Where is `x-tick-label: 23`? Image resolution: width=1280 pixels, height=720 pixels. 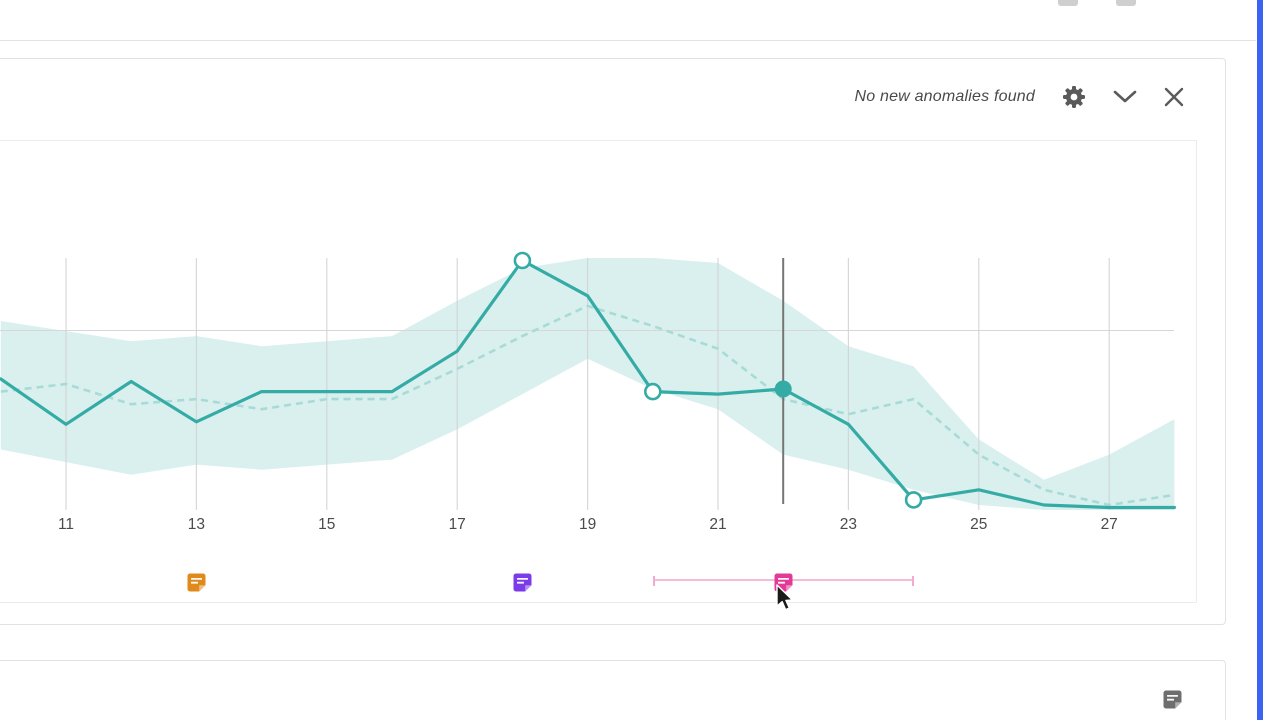 x-tick-label: 23 is located at coordinates (848, 524).